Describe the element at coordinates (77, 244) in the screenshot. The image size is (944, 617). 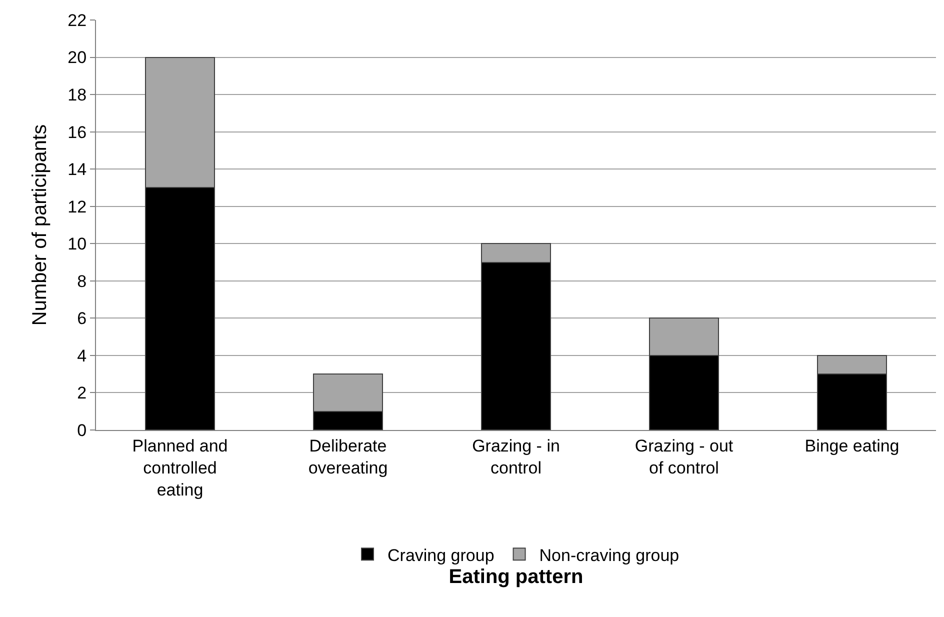
I see `y-tick-label: 10` at that location.